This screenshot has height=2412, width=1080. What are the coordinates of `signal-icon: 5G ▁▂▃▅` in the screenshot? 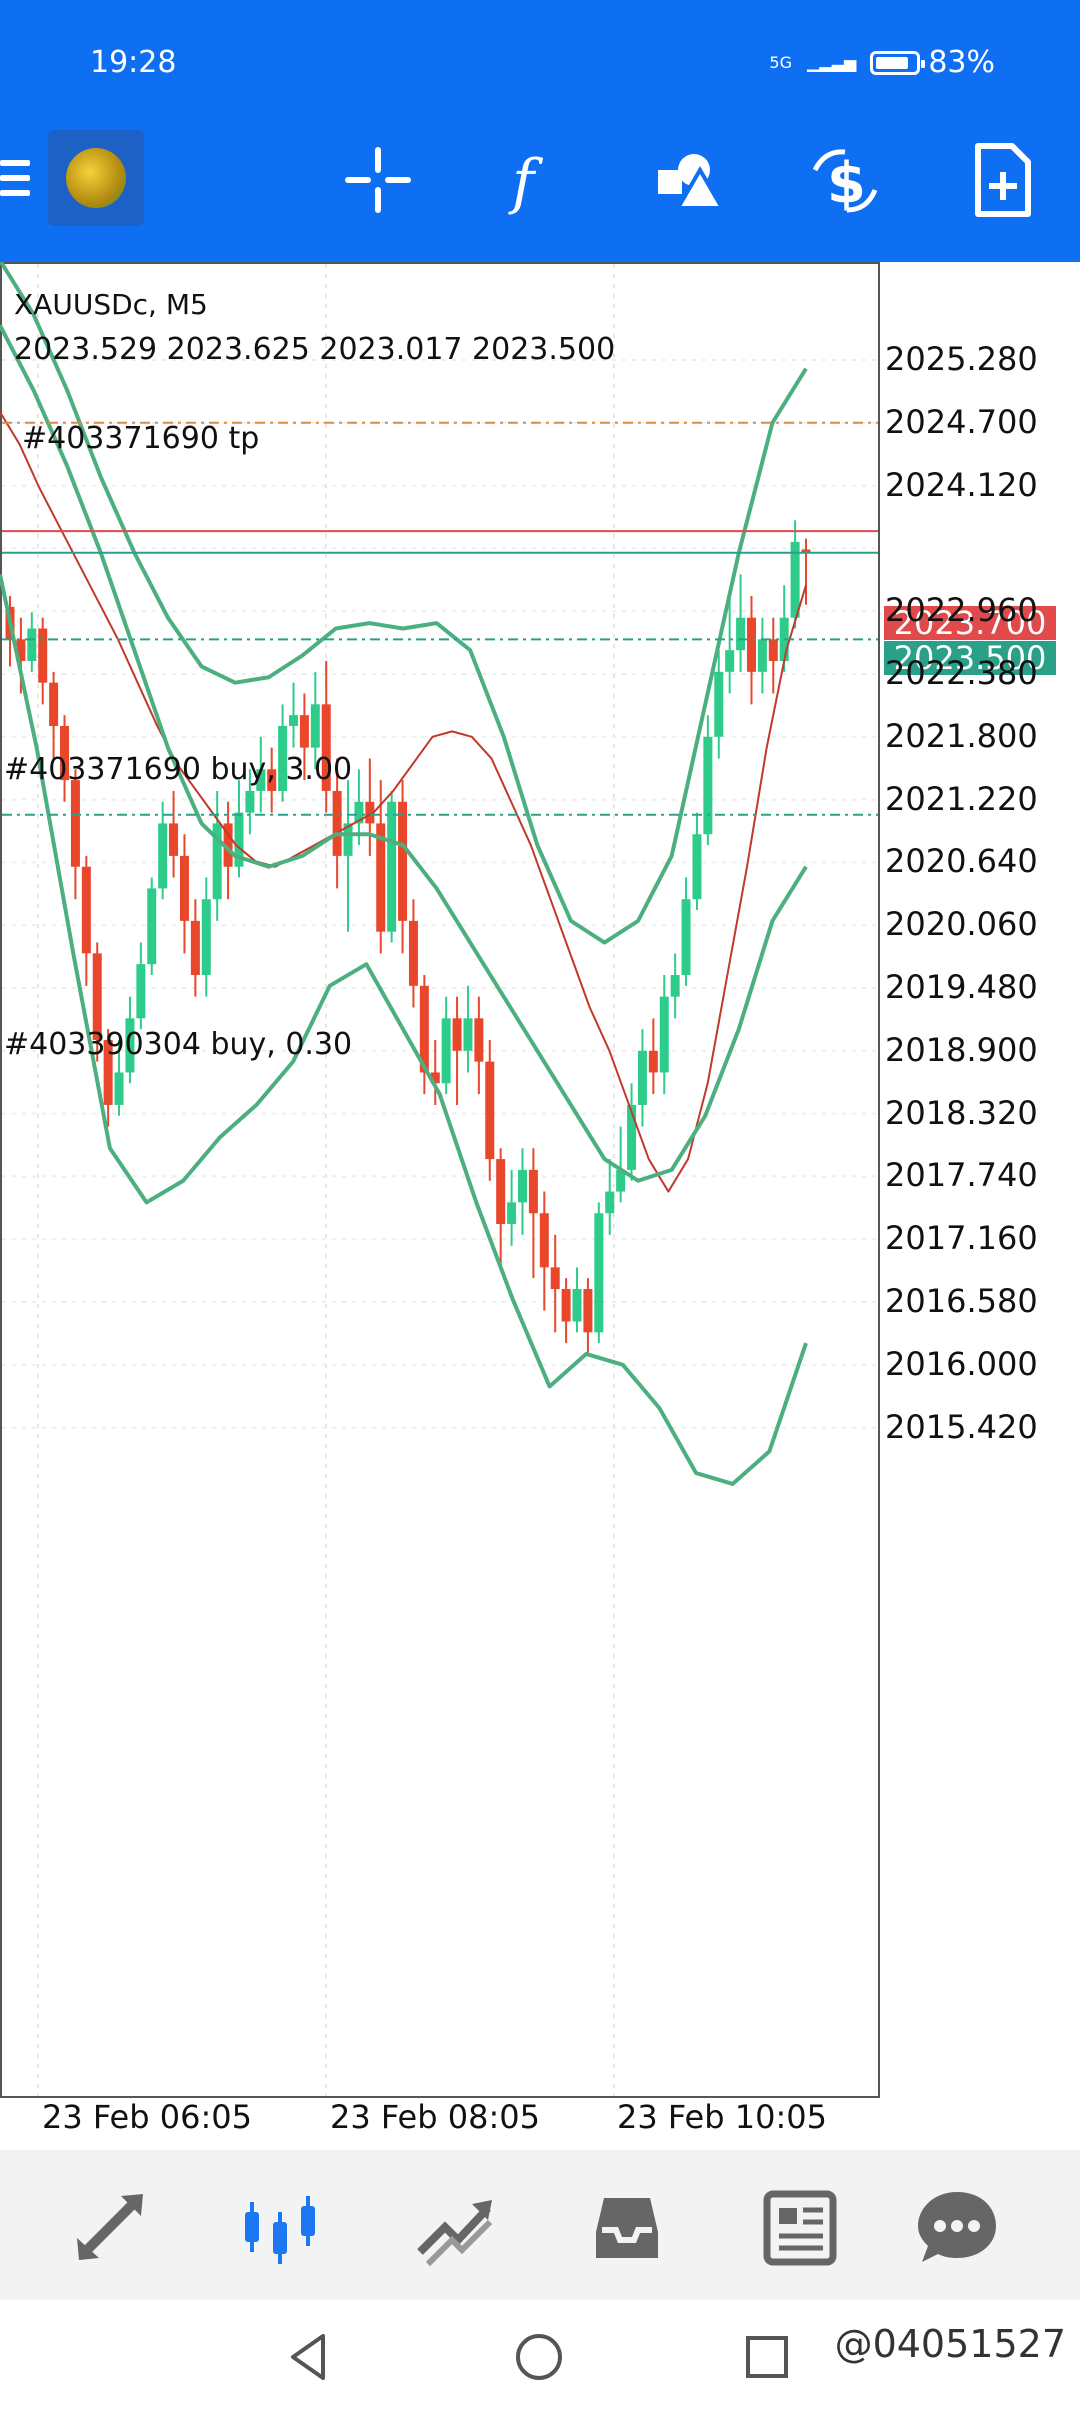 It's located at (813, 62).